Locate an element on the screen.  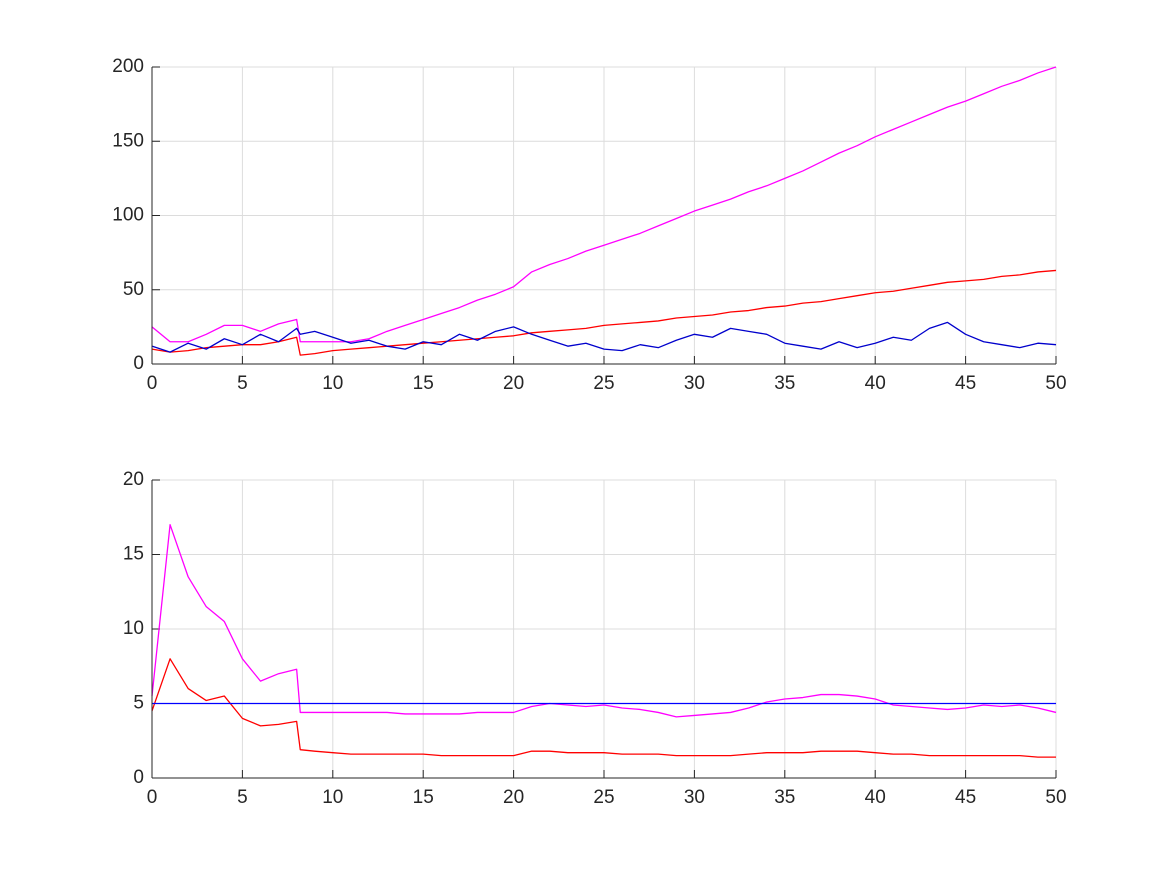
y-tick-label: 50 is located at coordinates (133, 289).